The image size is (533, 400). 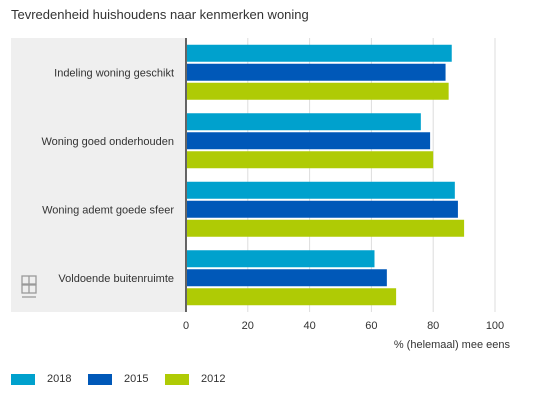 I want to click on category-label: Woning goed onderhouden, so click(x=107, y=142).